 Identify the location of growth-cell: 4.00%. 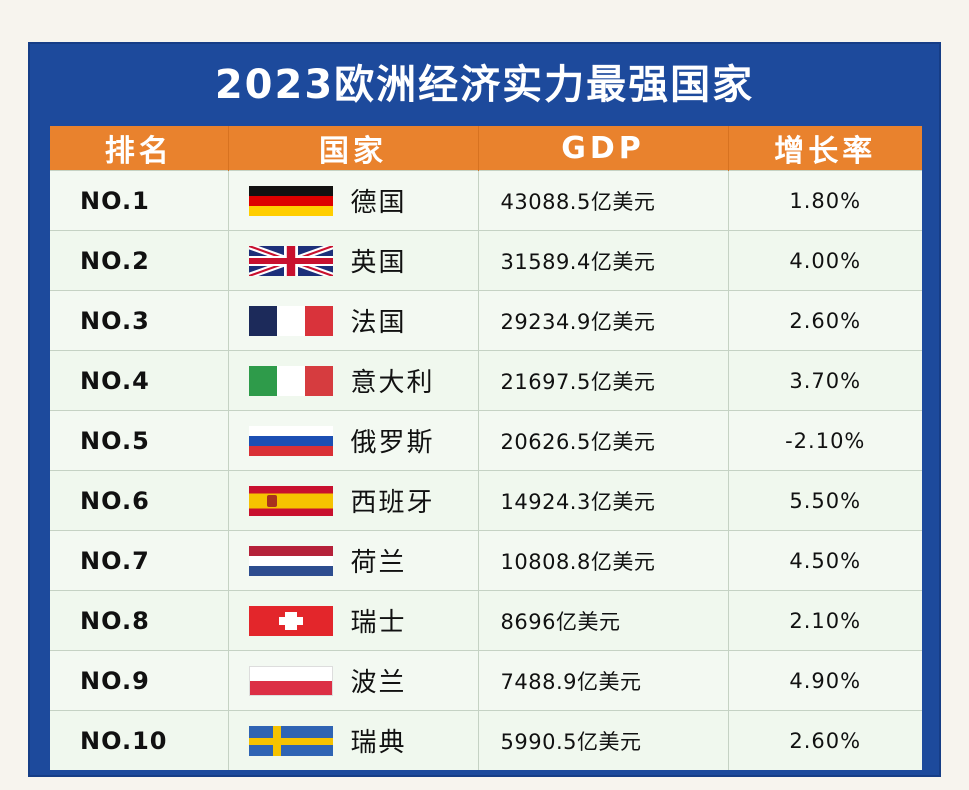
(825, 260).